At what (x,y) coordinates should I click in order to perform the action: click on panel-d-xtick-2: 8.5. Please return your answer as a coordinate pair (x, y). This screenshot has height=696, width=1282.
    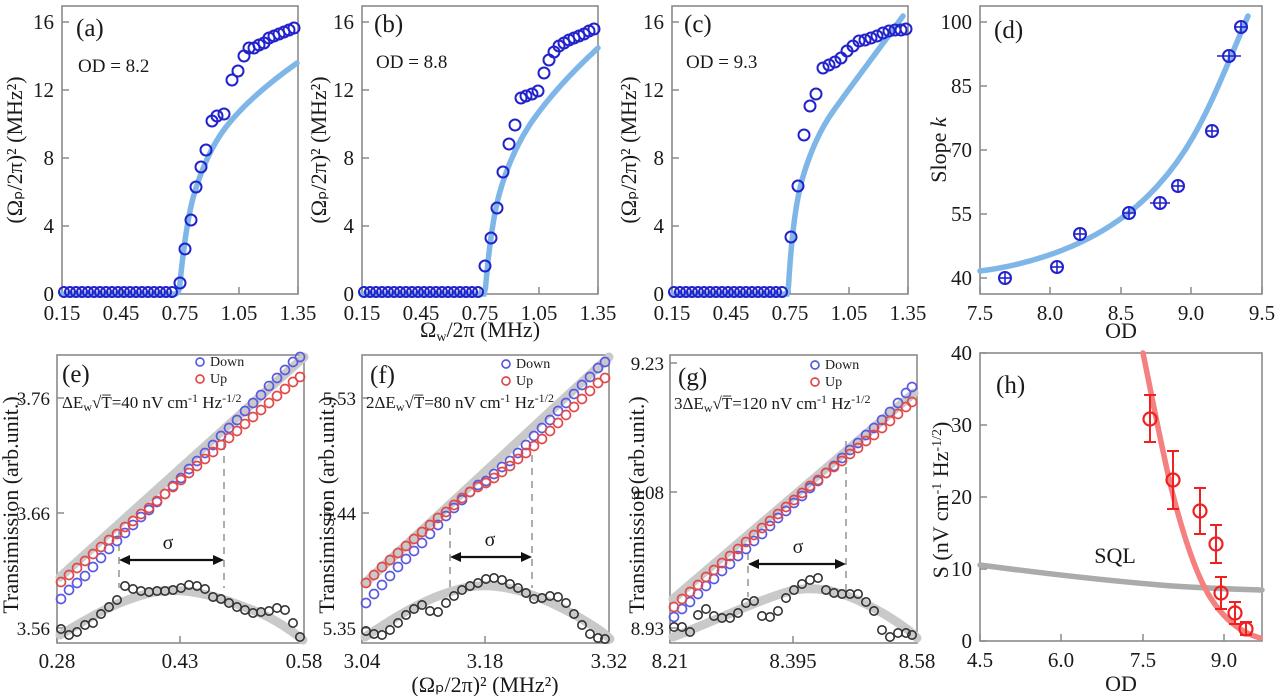
    Looking at the image, I should click on (1121, 313).